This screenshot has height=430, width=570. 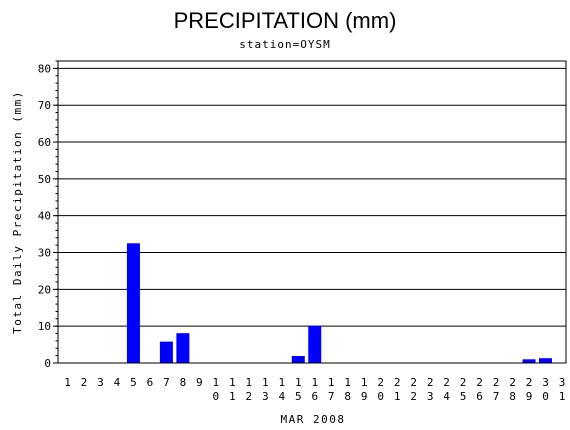 What do you see at coordinates (84, 382) in the screenshot?
I see `x-tick-label: 2` at bounding box center [84, 382].